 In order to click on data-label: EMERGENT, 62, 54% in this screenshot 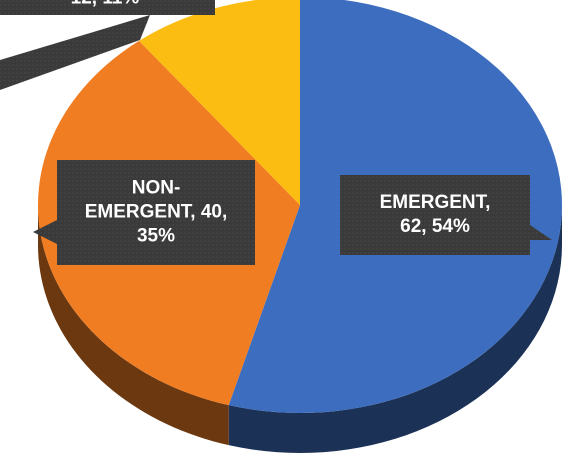, I will do `click(446, 215)`.